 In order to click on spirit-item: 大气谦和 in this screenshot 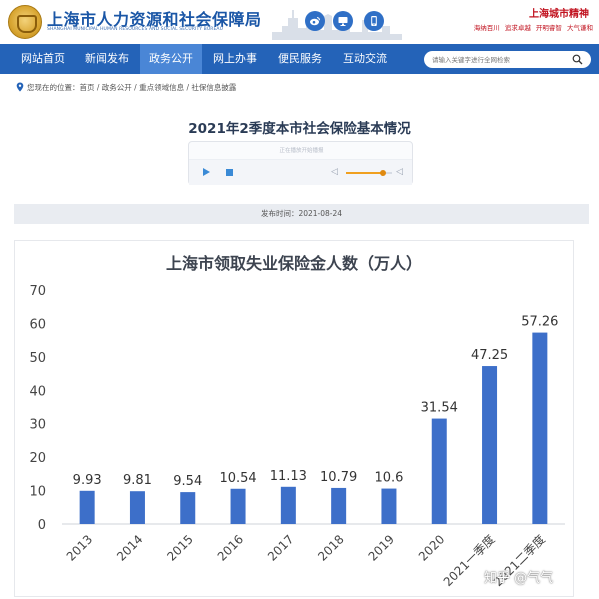, I will do `click(580, 28)`.